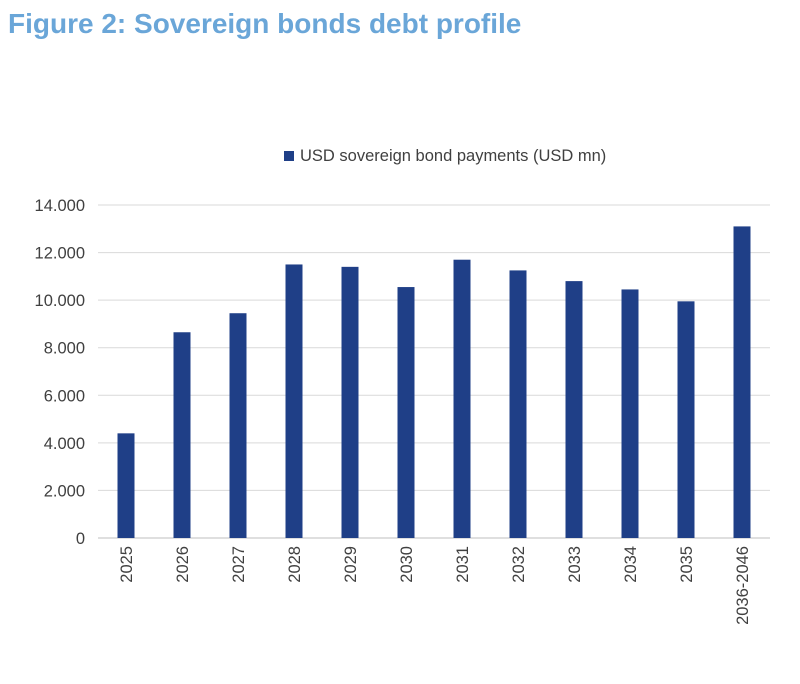 The width and height of the screenshot is (800, 684). Describe the element at coordinates (265, 23) in the screenshot. I see `figure-title: Figure 2: Sovereign bonds debt profile` at that location.